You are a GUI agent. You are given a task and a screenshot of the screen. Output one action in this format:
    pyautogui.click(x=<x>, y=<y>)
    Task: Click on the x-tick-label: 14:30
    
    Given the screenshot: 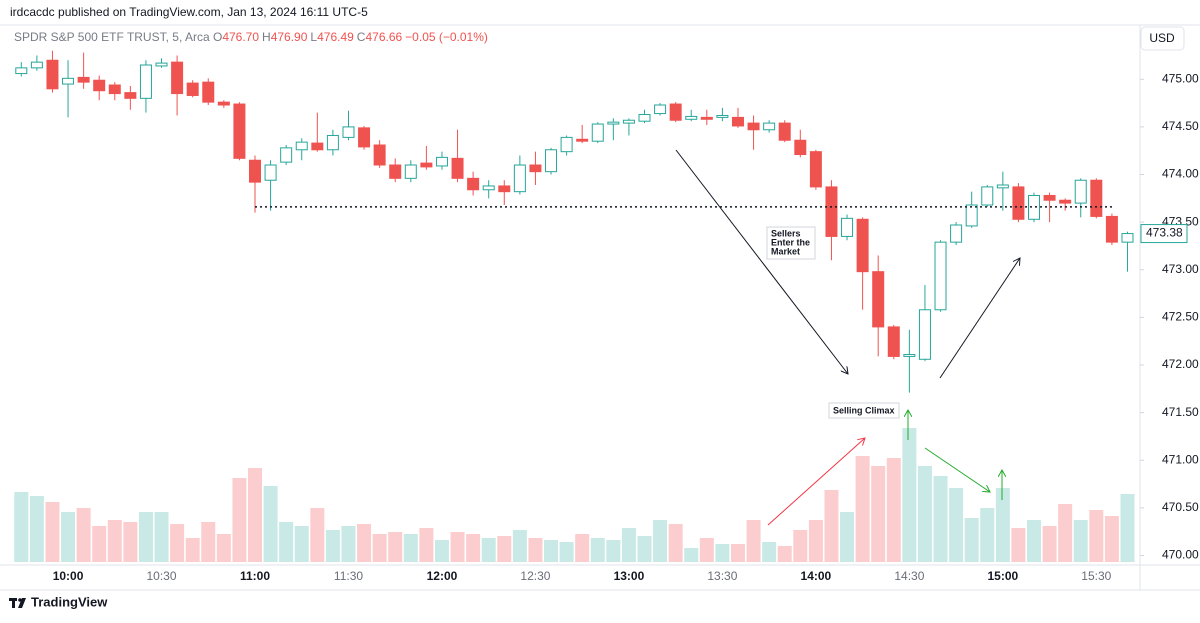 What is the action you would take?
    pyautogui.click(x=909, y=576)
    